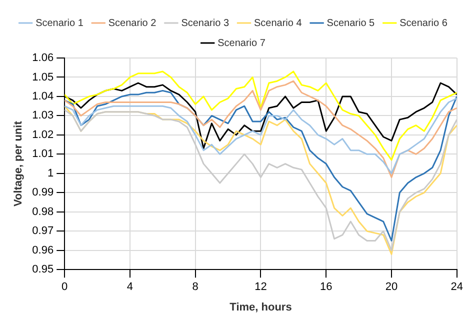 This screenshot has width=474, height=326. Describe the element at coordinates (132, 23) in the screenshot. I see `legend-label: Scenario 2` at that location.